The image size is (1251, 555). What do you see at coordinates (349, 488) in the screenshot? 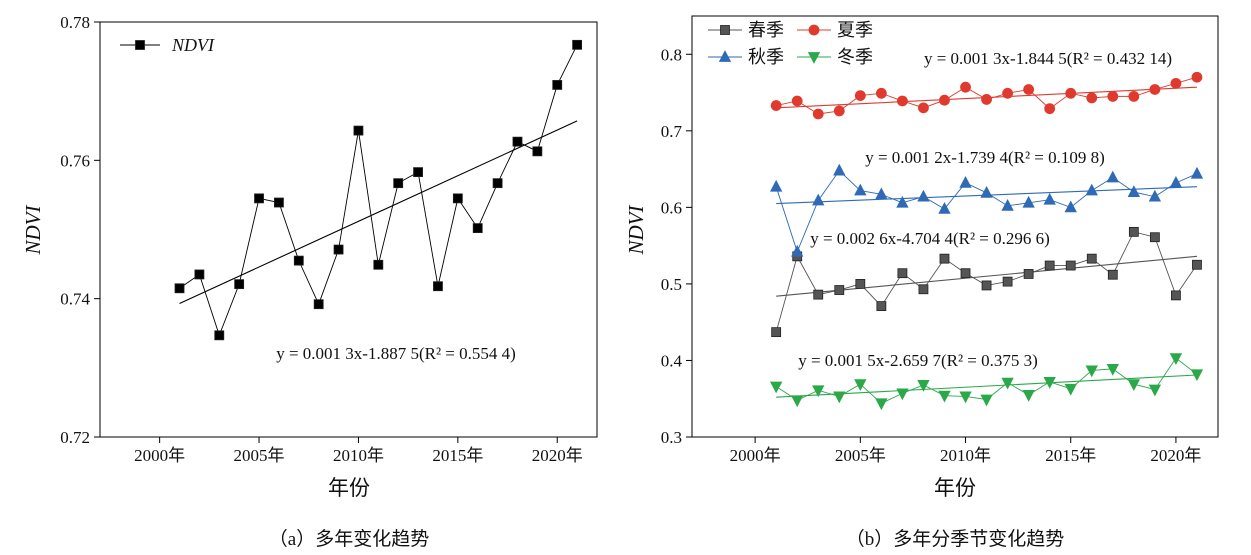
I see `x-axis-label-a: 年份` at bounding box center [349, 488].